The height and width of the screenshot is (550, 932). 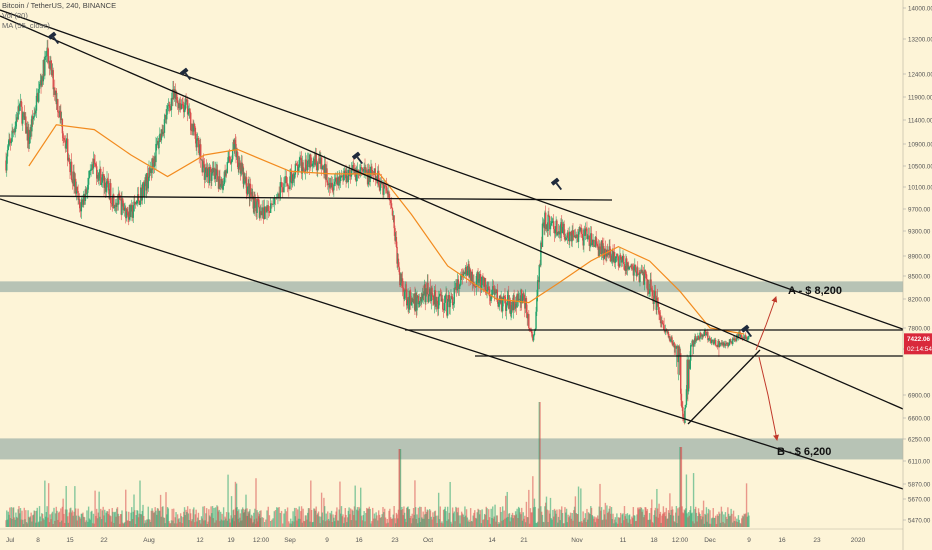 What do you see at coordinates (920, 145) in the screenshot?
I see `y-tick-label: 10900.00` at bounding box center [920, 145].